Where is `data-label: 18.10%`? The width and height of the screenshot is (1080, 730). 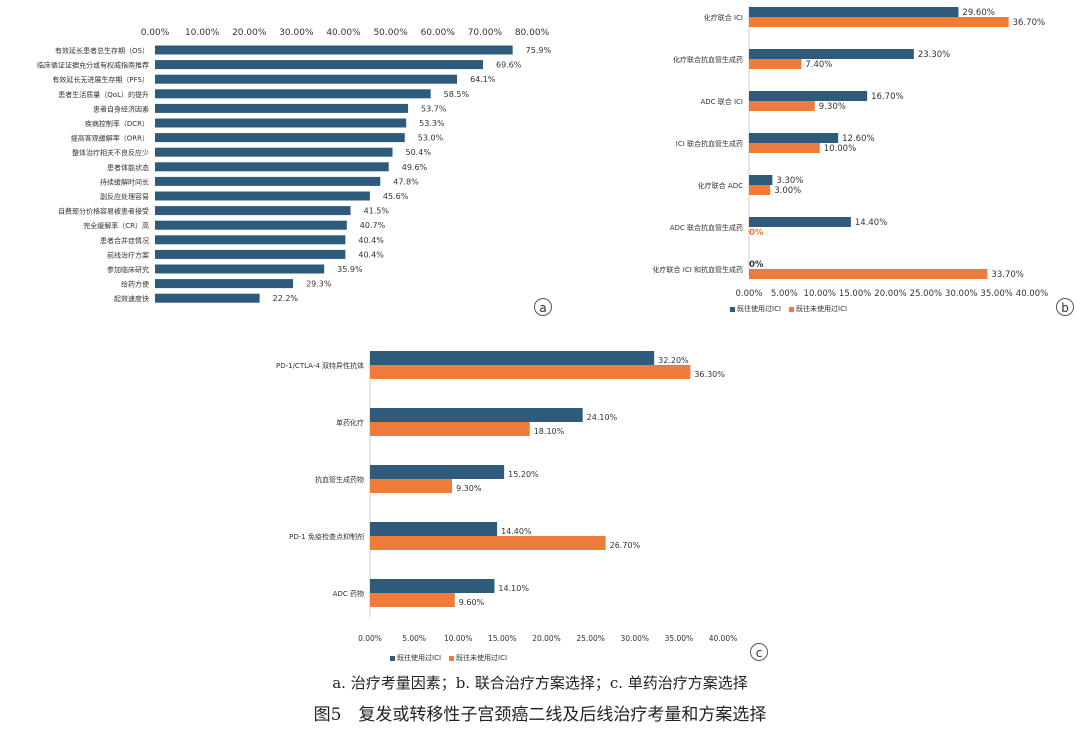
data-label: 18.10% is located at coordinates (549, 431).